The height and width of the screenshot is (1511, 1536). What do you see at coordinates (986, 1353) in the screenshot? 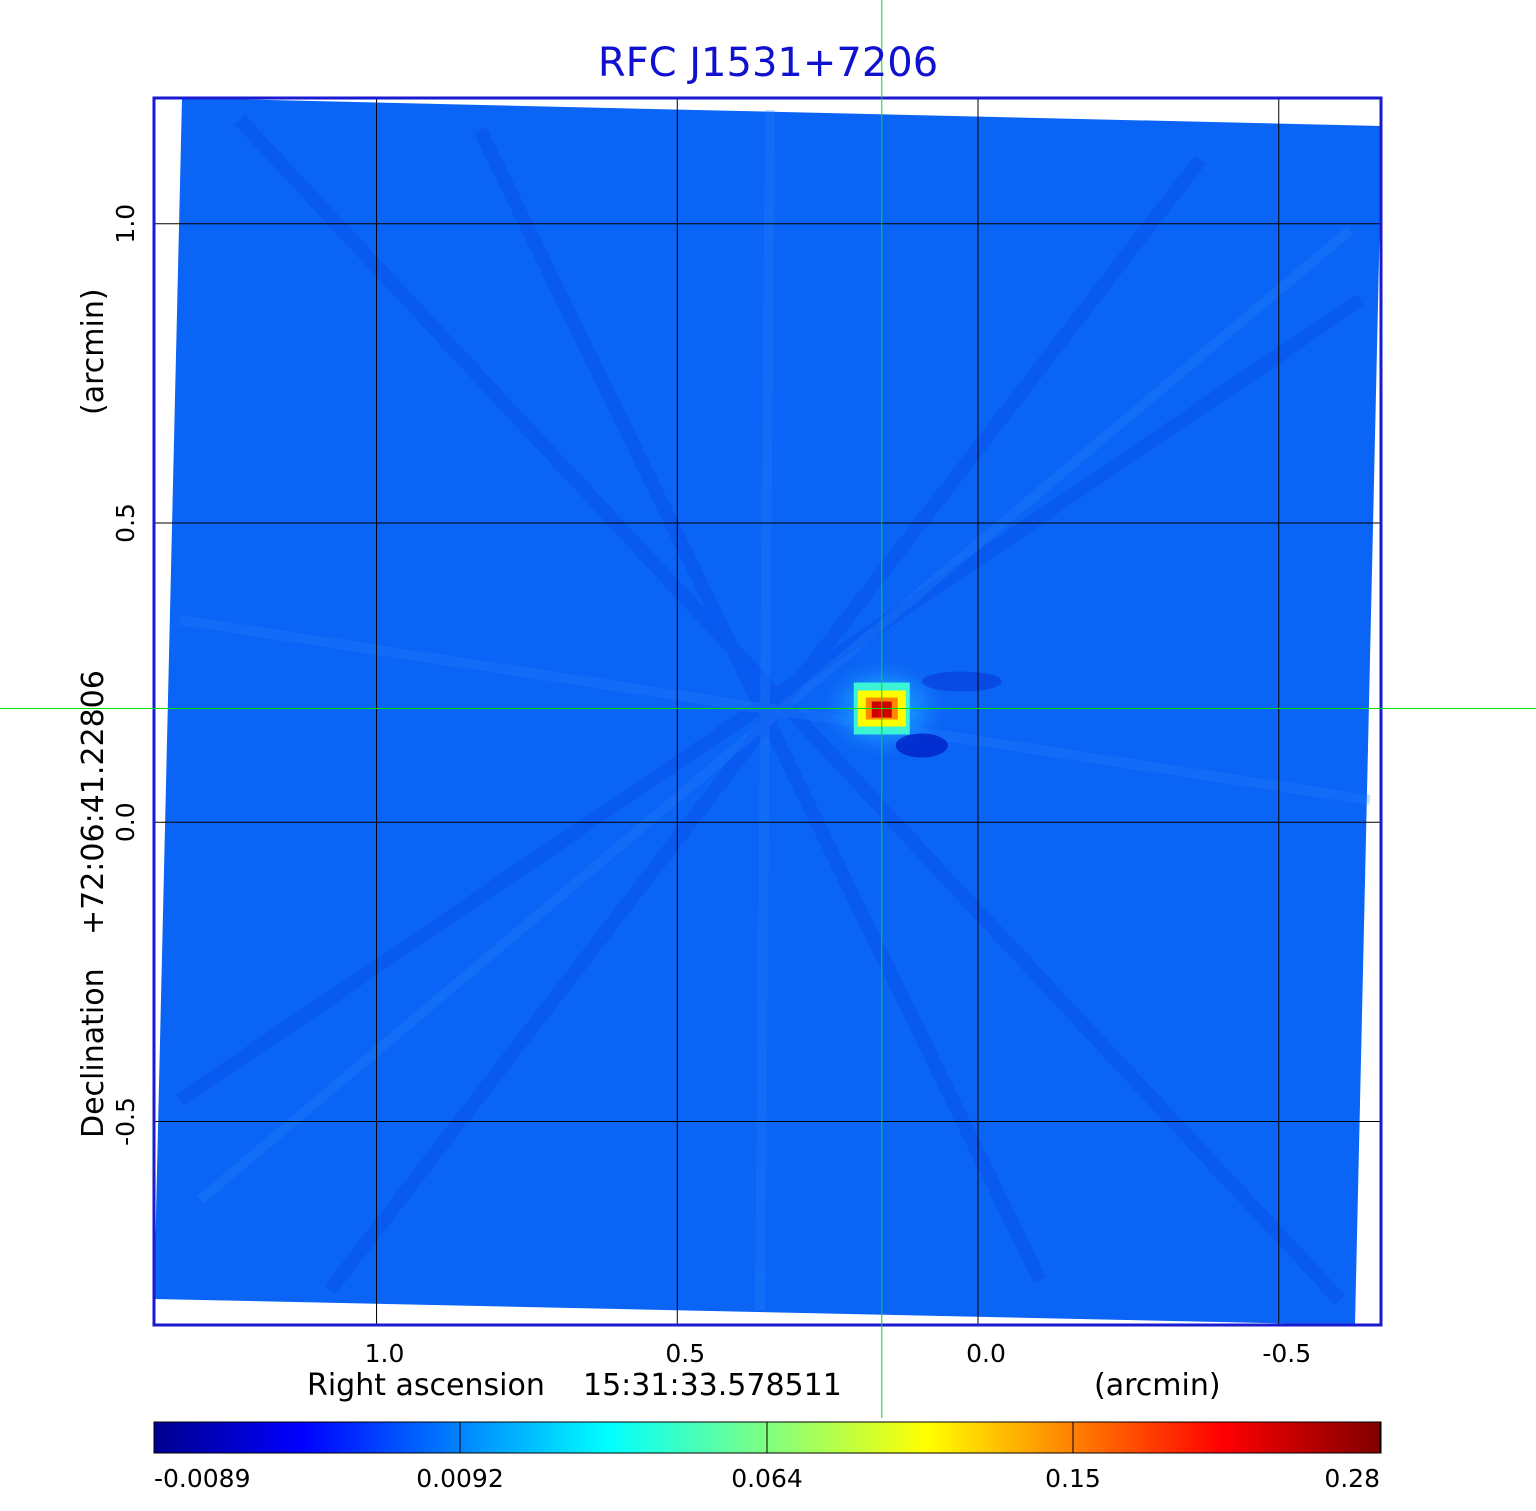
I see `x-tick-label: 0.0` at bounding box center [986, 1353].